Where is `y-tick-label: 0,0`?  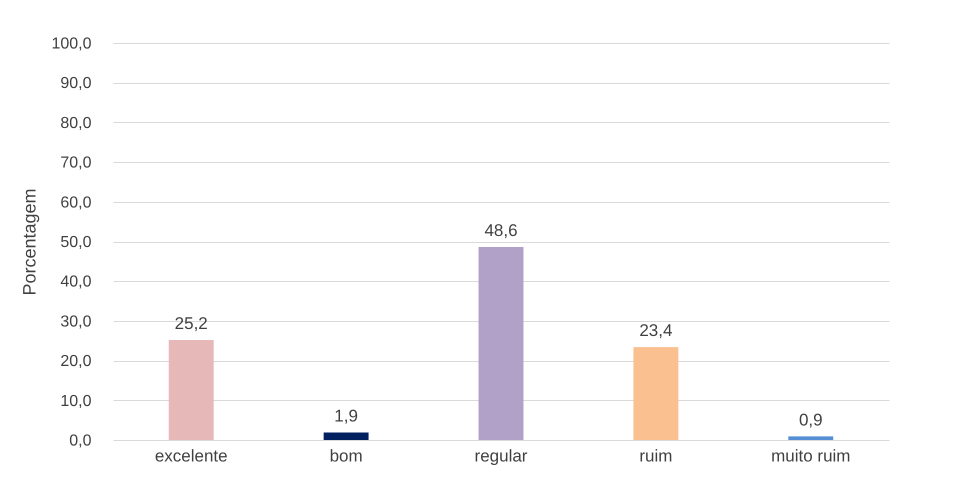 y-tick-label: 0,0 is located at coordinates (80, 441).